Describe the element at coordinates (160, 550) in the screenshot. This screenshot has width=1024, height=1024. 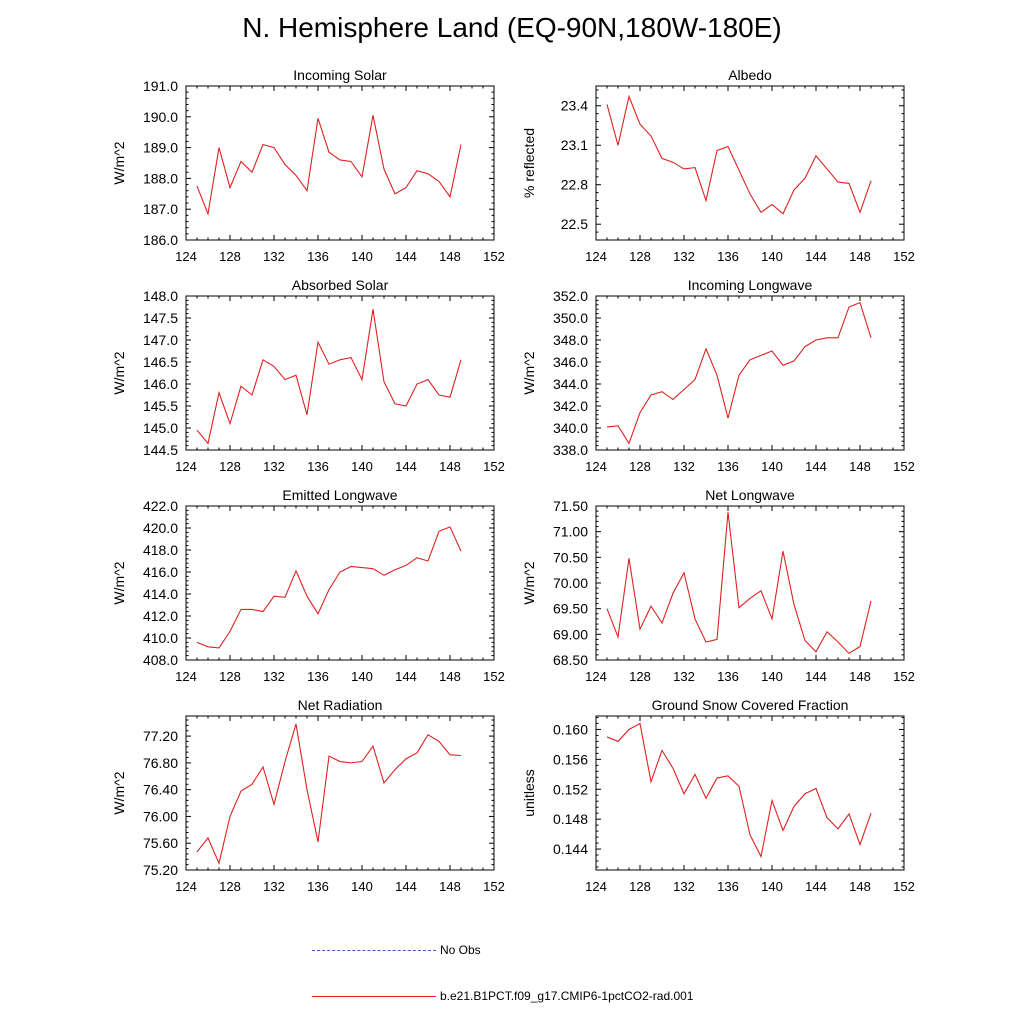
I see `y-tick-label: 418.0` at that location.